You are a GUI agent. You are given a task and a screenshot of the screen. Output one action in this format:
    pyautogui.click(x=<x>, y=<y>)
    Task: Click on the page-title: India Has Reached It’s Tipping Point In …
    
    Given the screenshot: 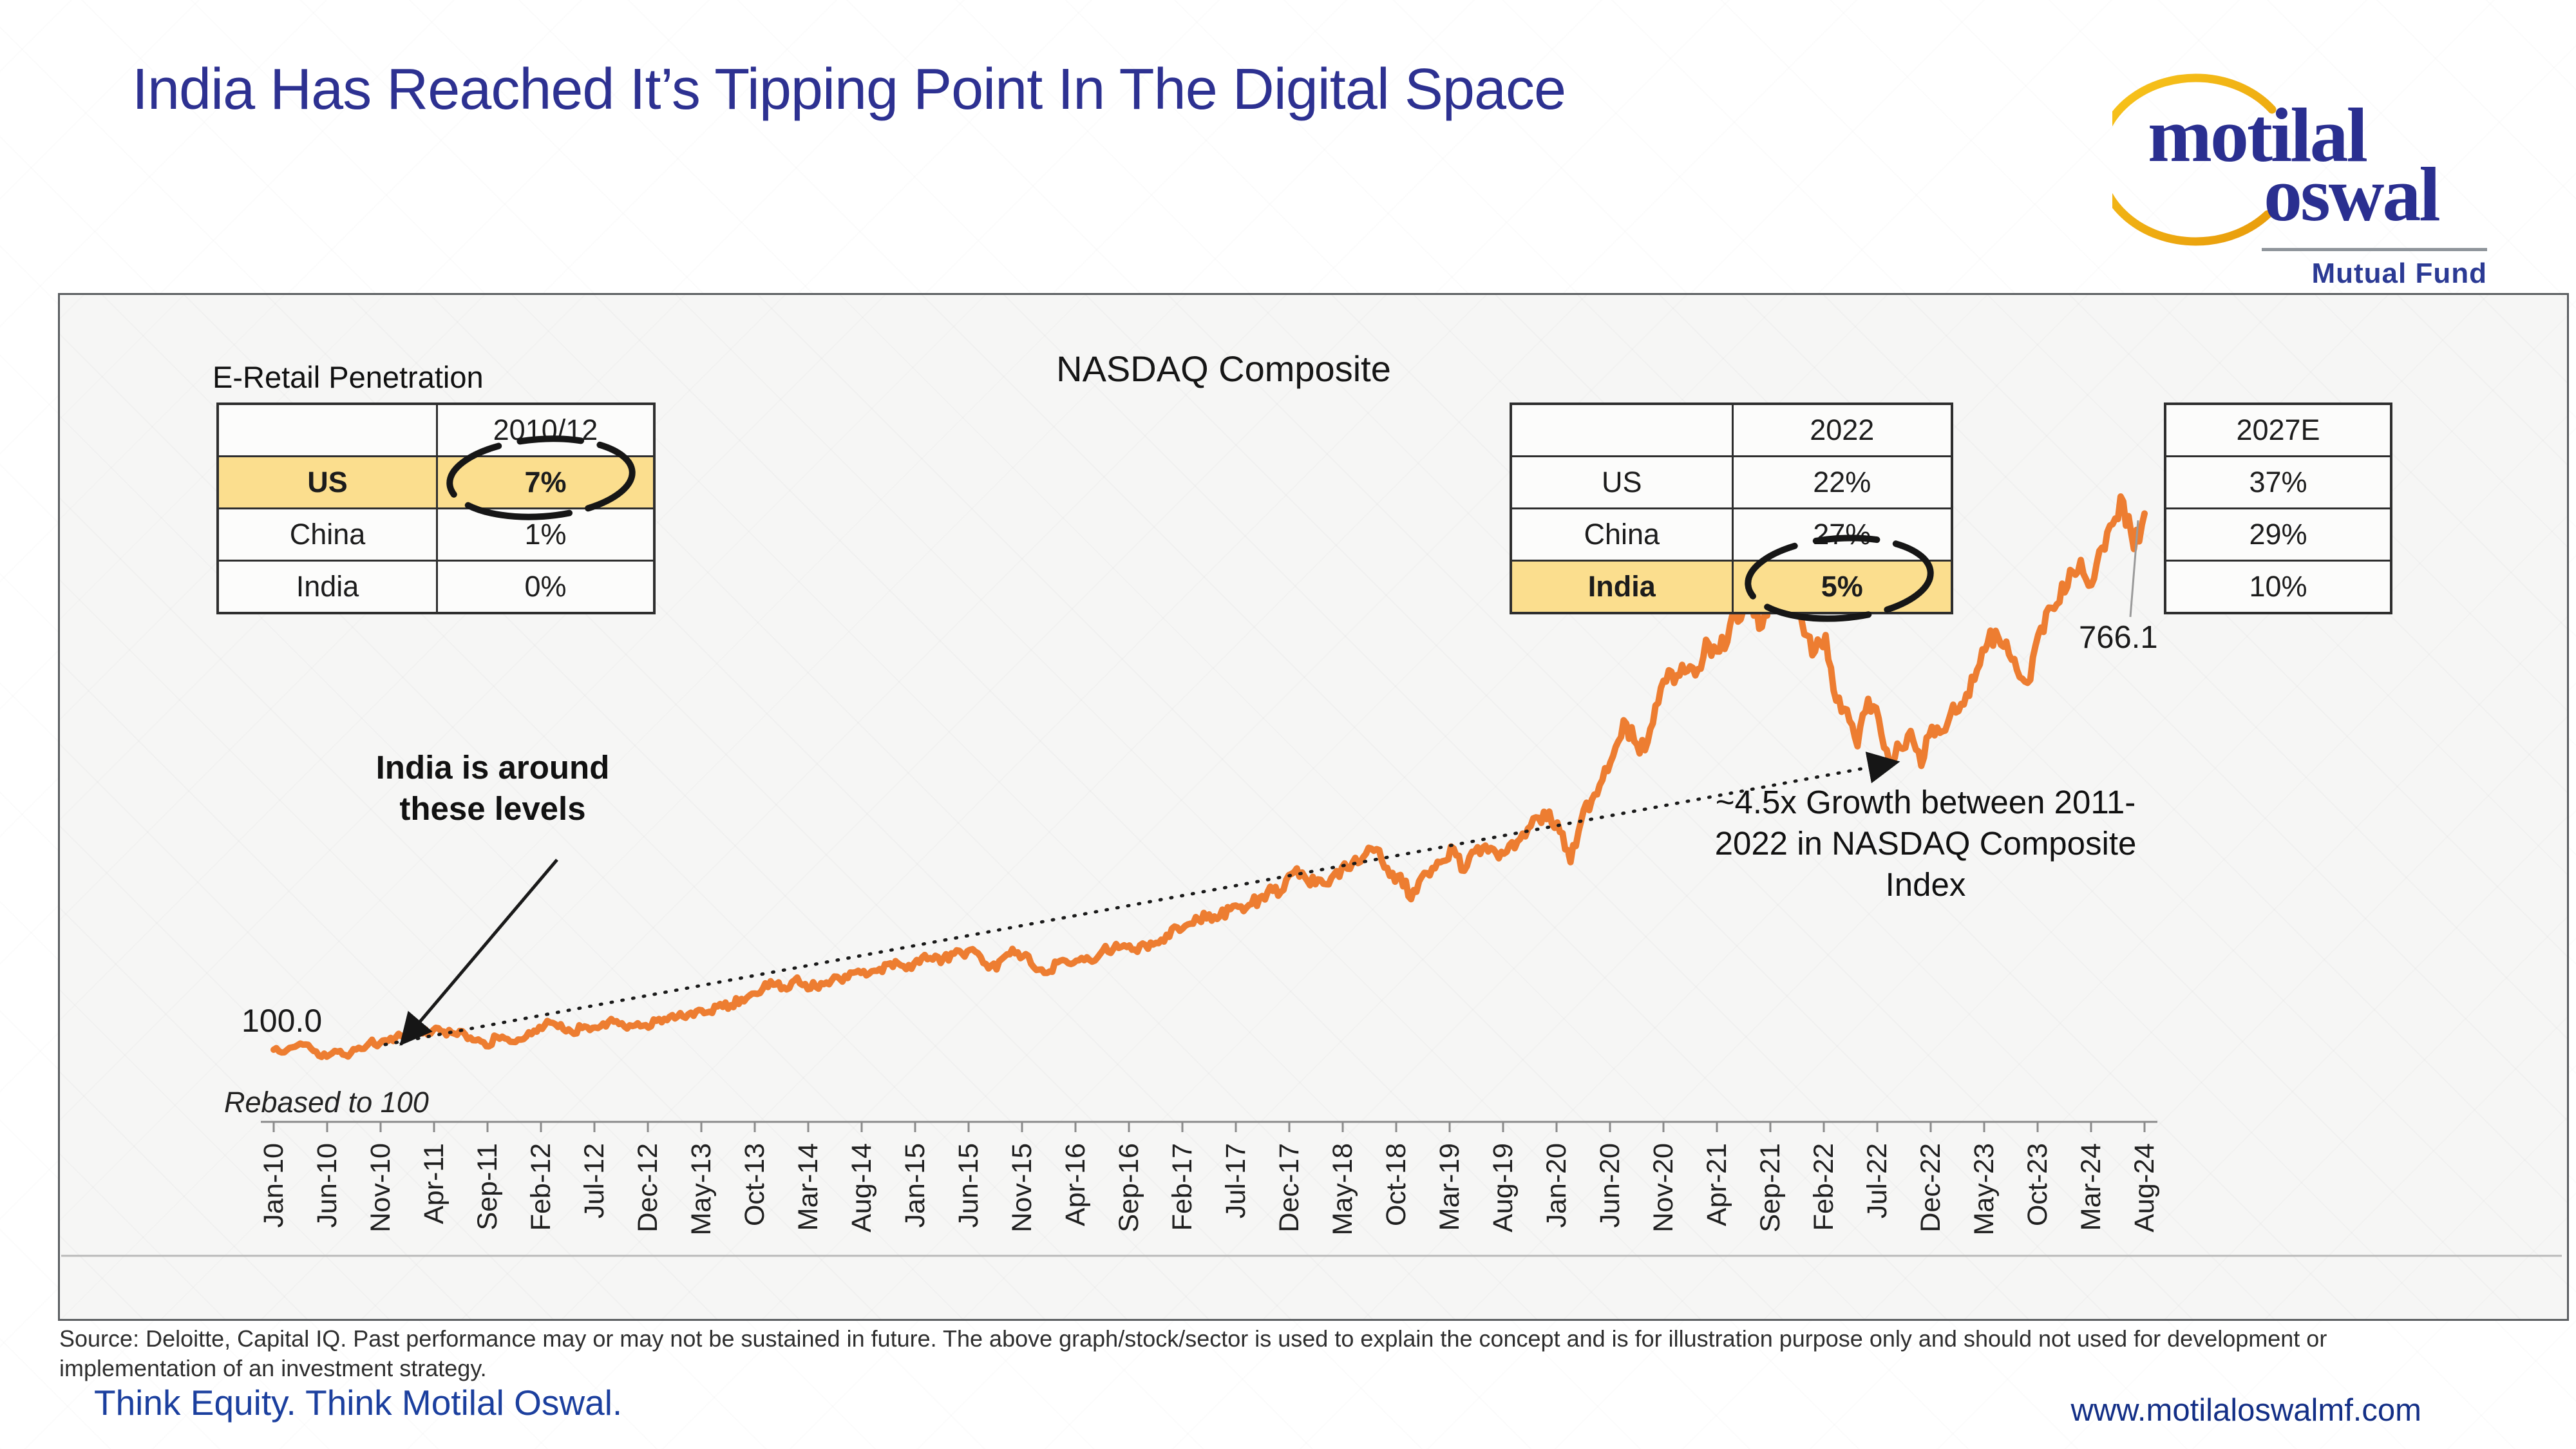 What is the action you would take?
    pyautogui.click(x=849, y=89)
    